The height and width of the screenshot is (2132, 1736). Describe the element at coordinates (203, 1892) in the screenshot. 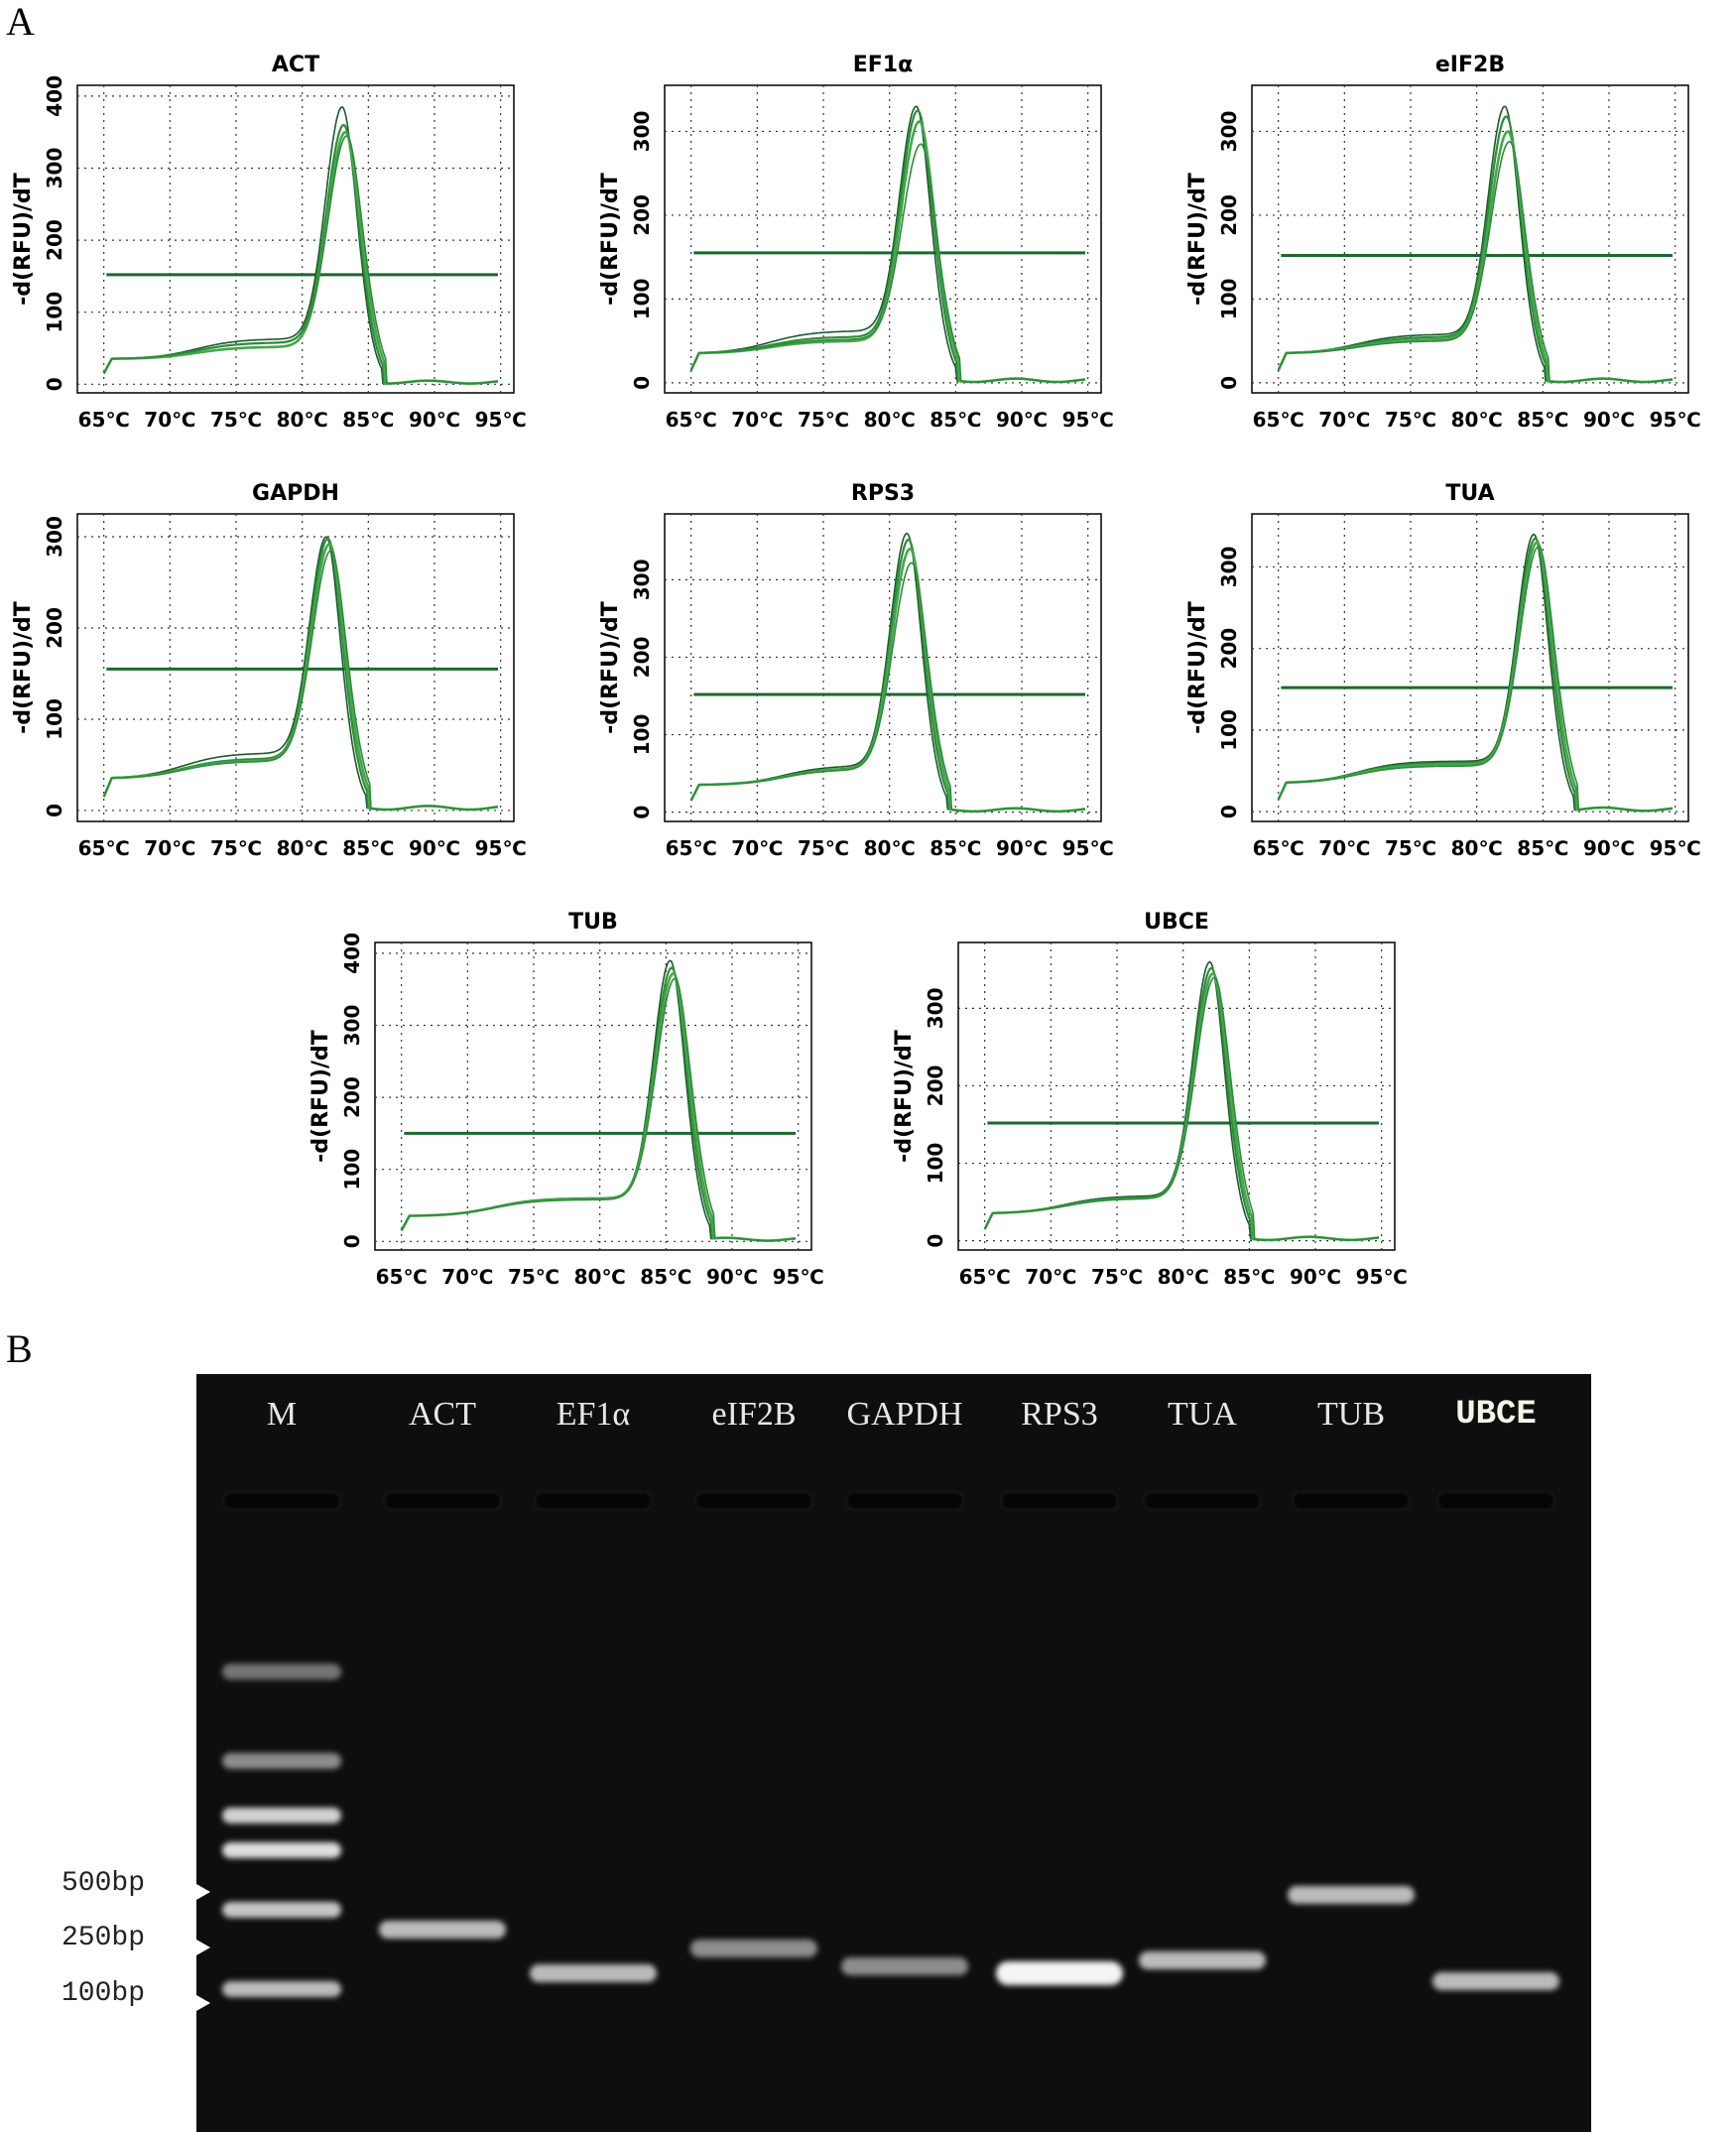

I see `marker-arrow-500bp` at that location.